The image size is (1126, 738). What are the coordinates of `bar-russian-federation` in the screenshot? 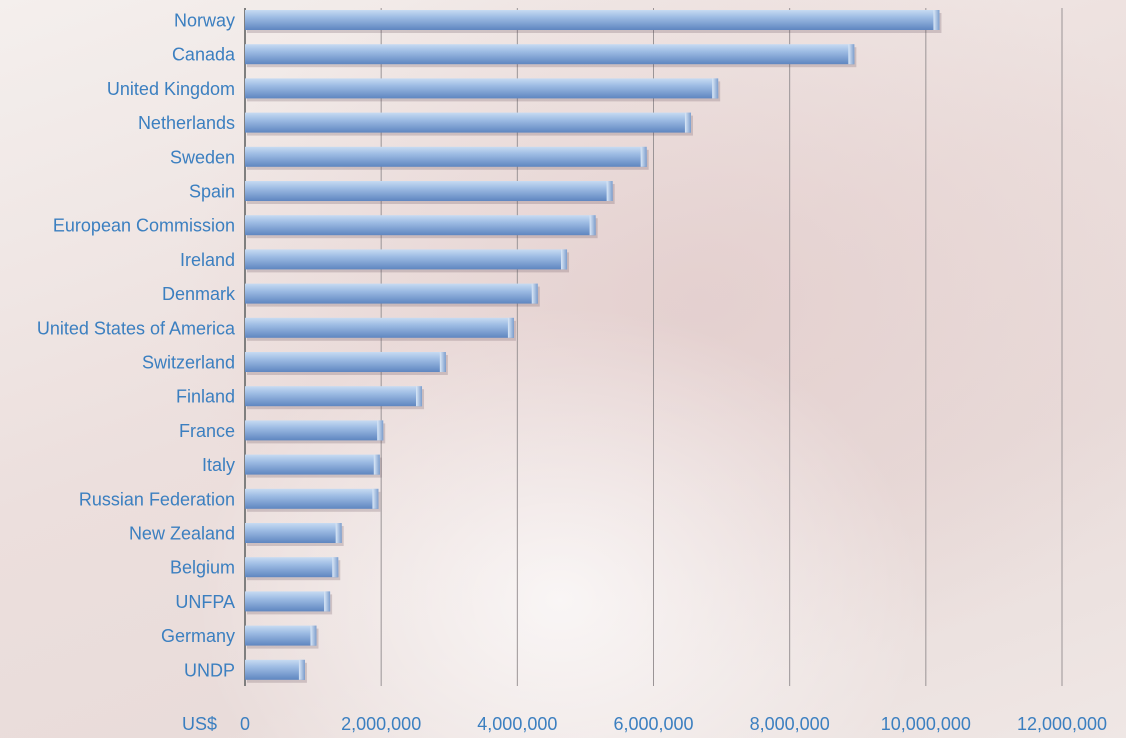 It's located at (313, 500).